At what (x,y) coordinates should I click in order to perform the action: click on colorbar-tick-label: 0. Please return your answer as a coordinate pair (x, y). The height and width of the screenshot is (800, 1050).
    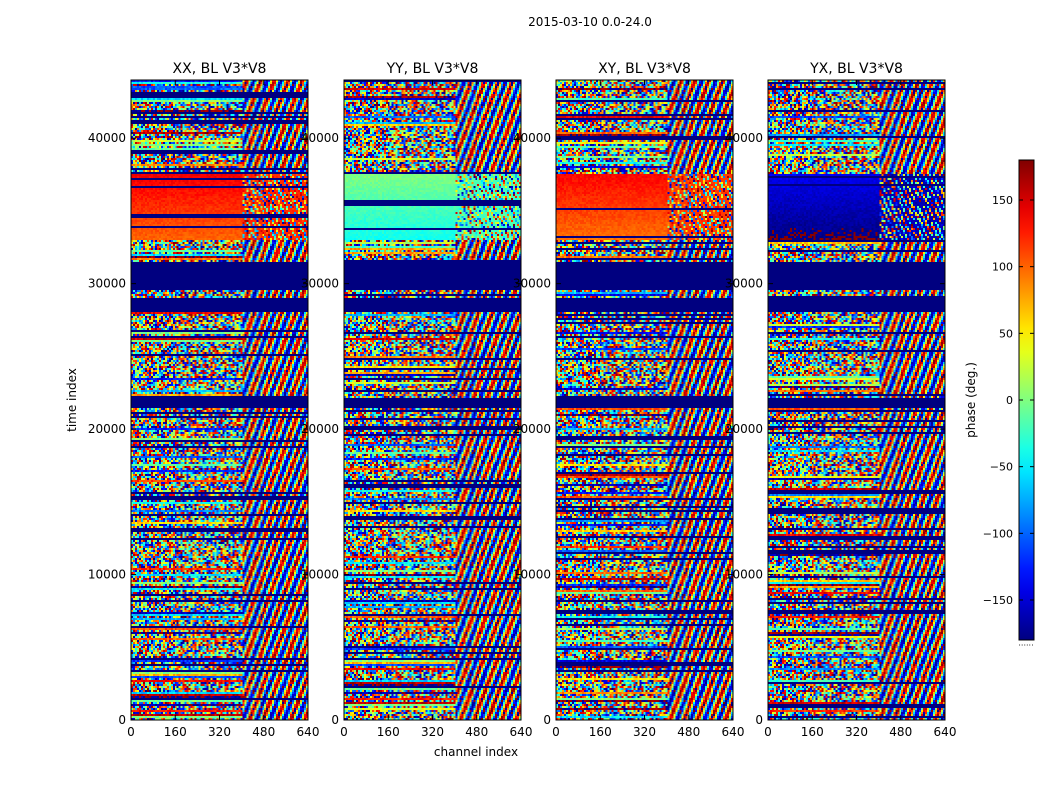
    Looking at the image, I should click on (1009, 400).